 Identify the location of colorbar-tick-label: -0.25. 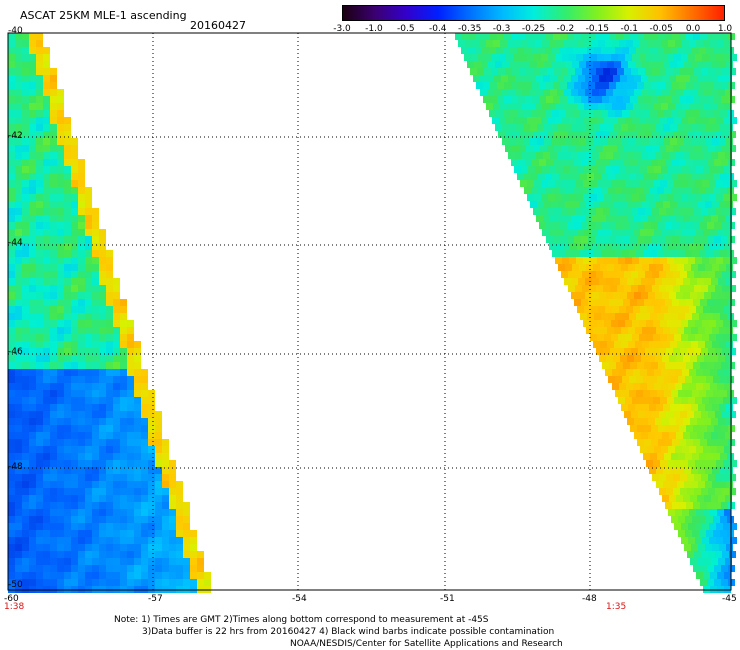
(533, 29).